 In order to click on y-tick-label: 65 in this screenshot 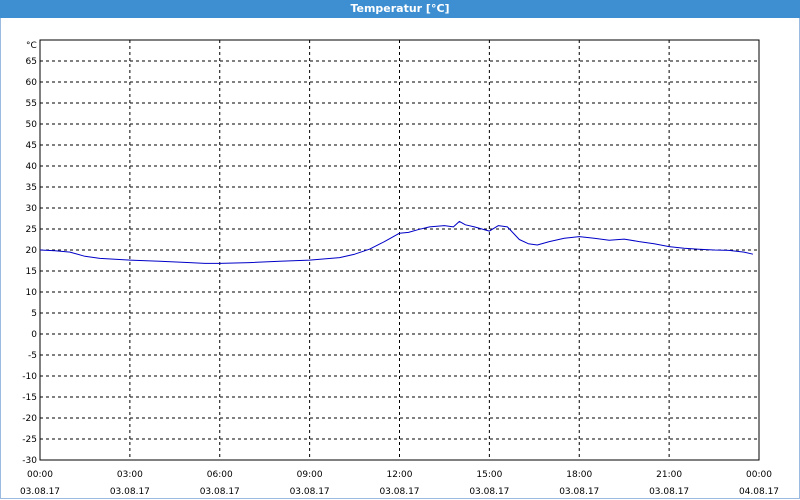, I will do `click(31, 62)`.